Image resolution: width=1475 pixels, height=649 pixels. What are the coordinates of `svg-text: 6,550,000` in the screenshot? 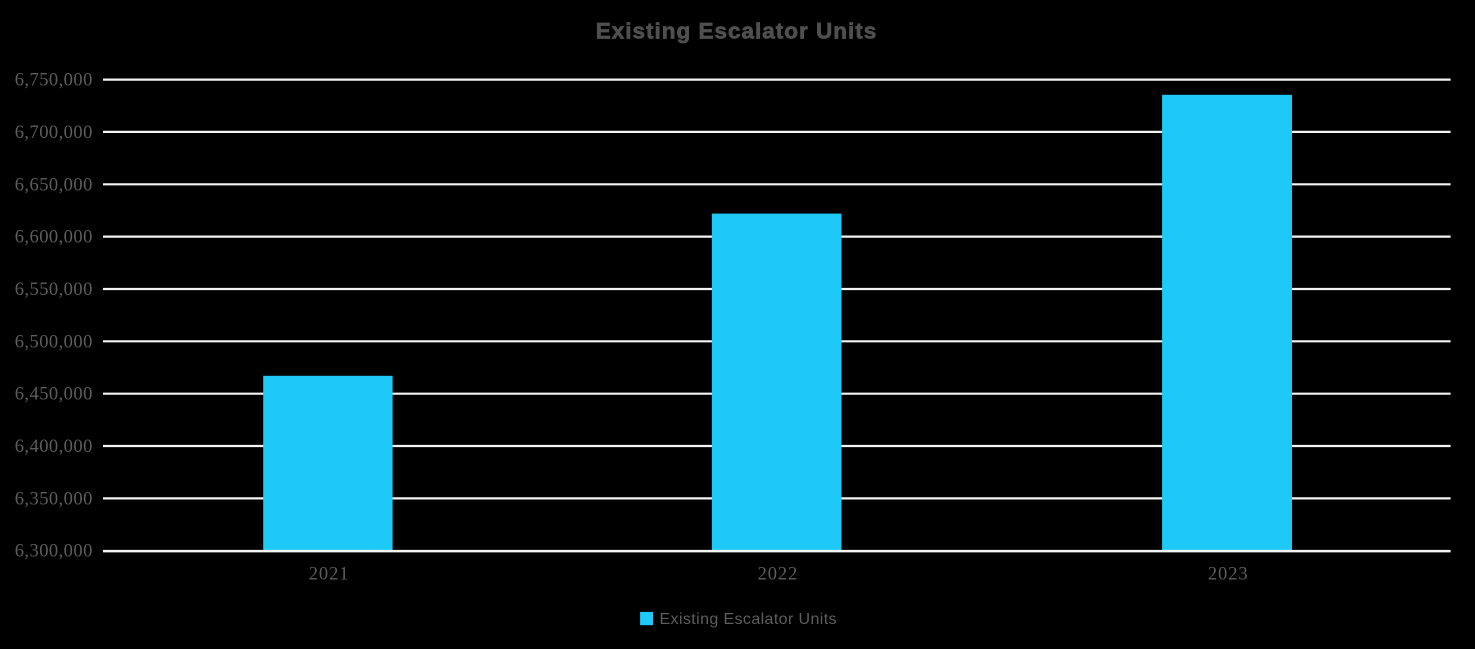 It's located at (54, 290).